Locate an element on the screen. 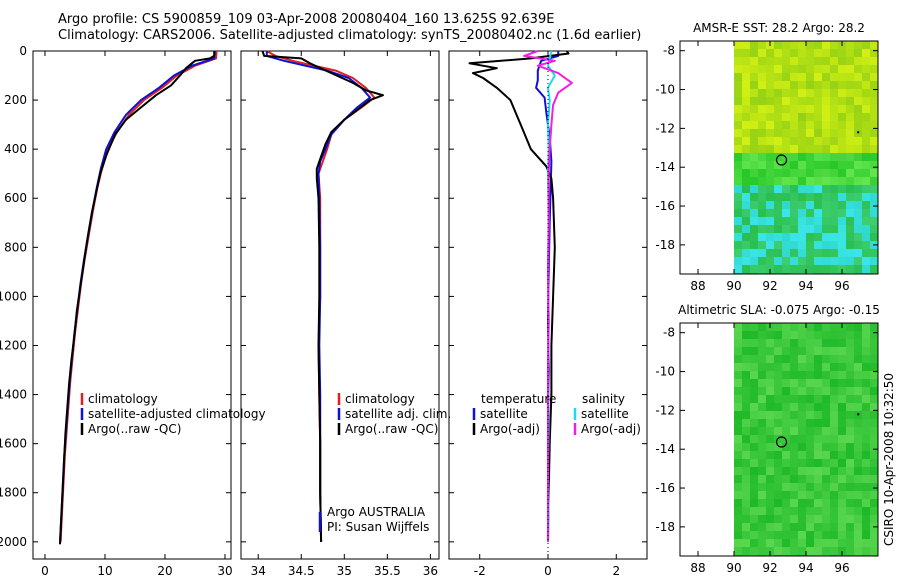 This screenshot has height=580, width=900. map-cells is located at coordinates (806, 157).